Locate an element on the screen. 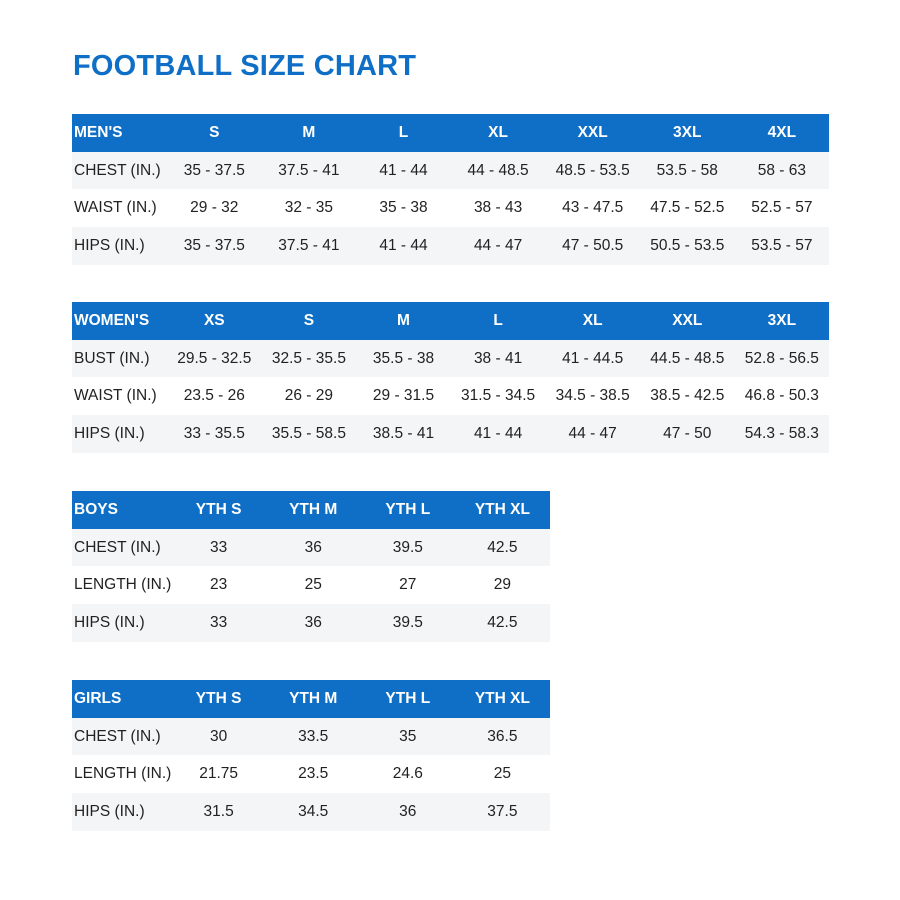 The image size is (900, 900). measurement-value: 31.5 is located at coordinates (218, 812).